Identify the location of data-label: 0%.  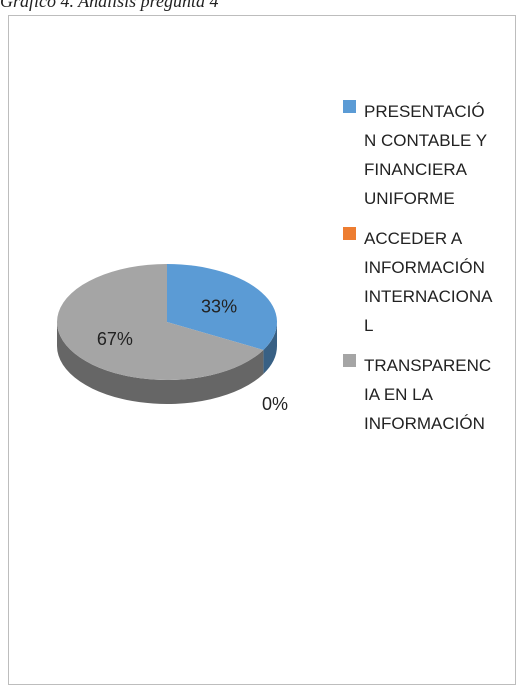
(275, 404).